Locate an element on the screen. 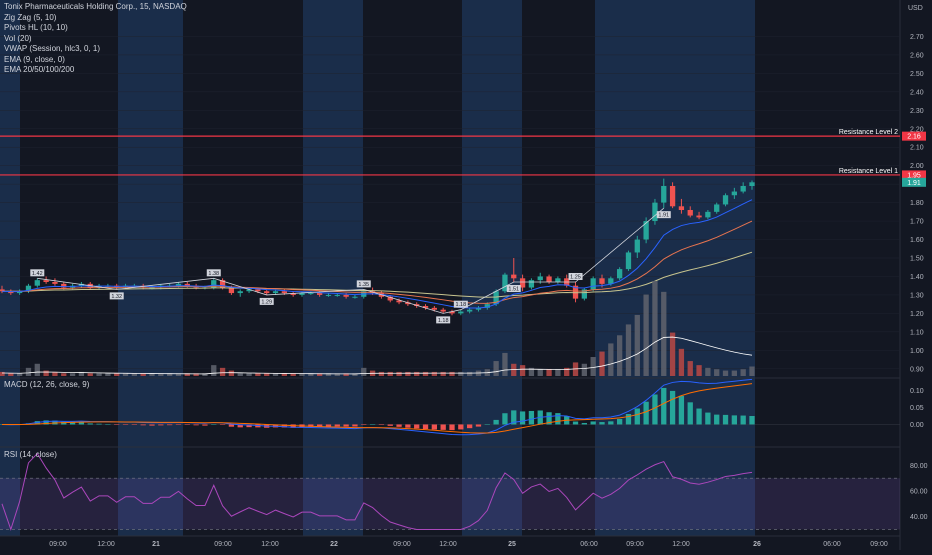 The height and width of the screenshot is (555, 932). time-tick-label: 12:00 is located at coordinates (270, 544).